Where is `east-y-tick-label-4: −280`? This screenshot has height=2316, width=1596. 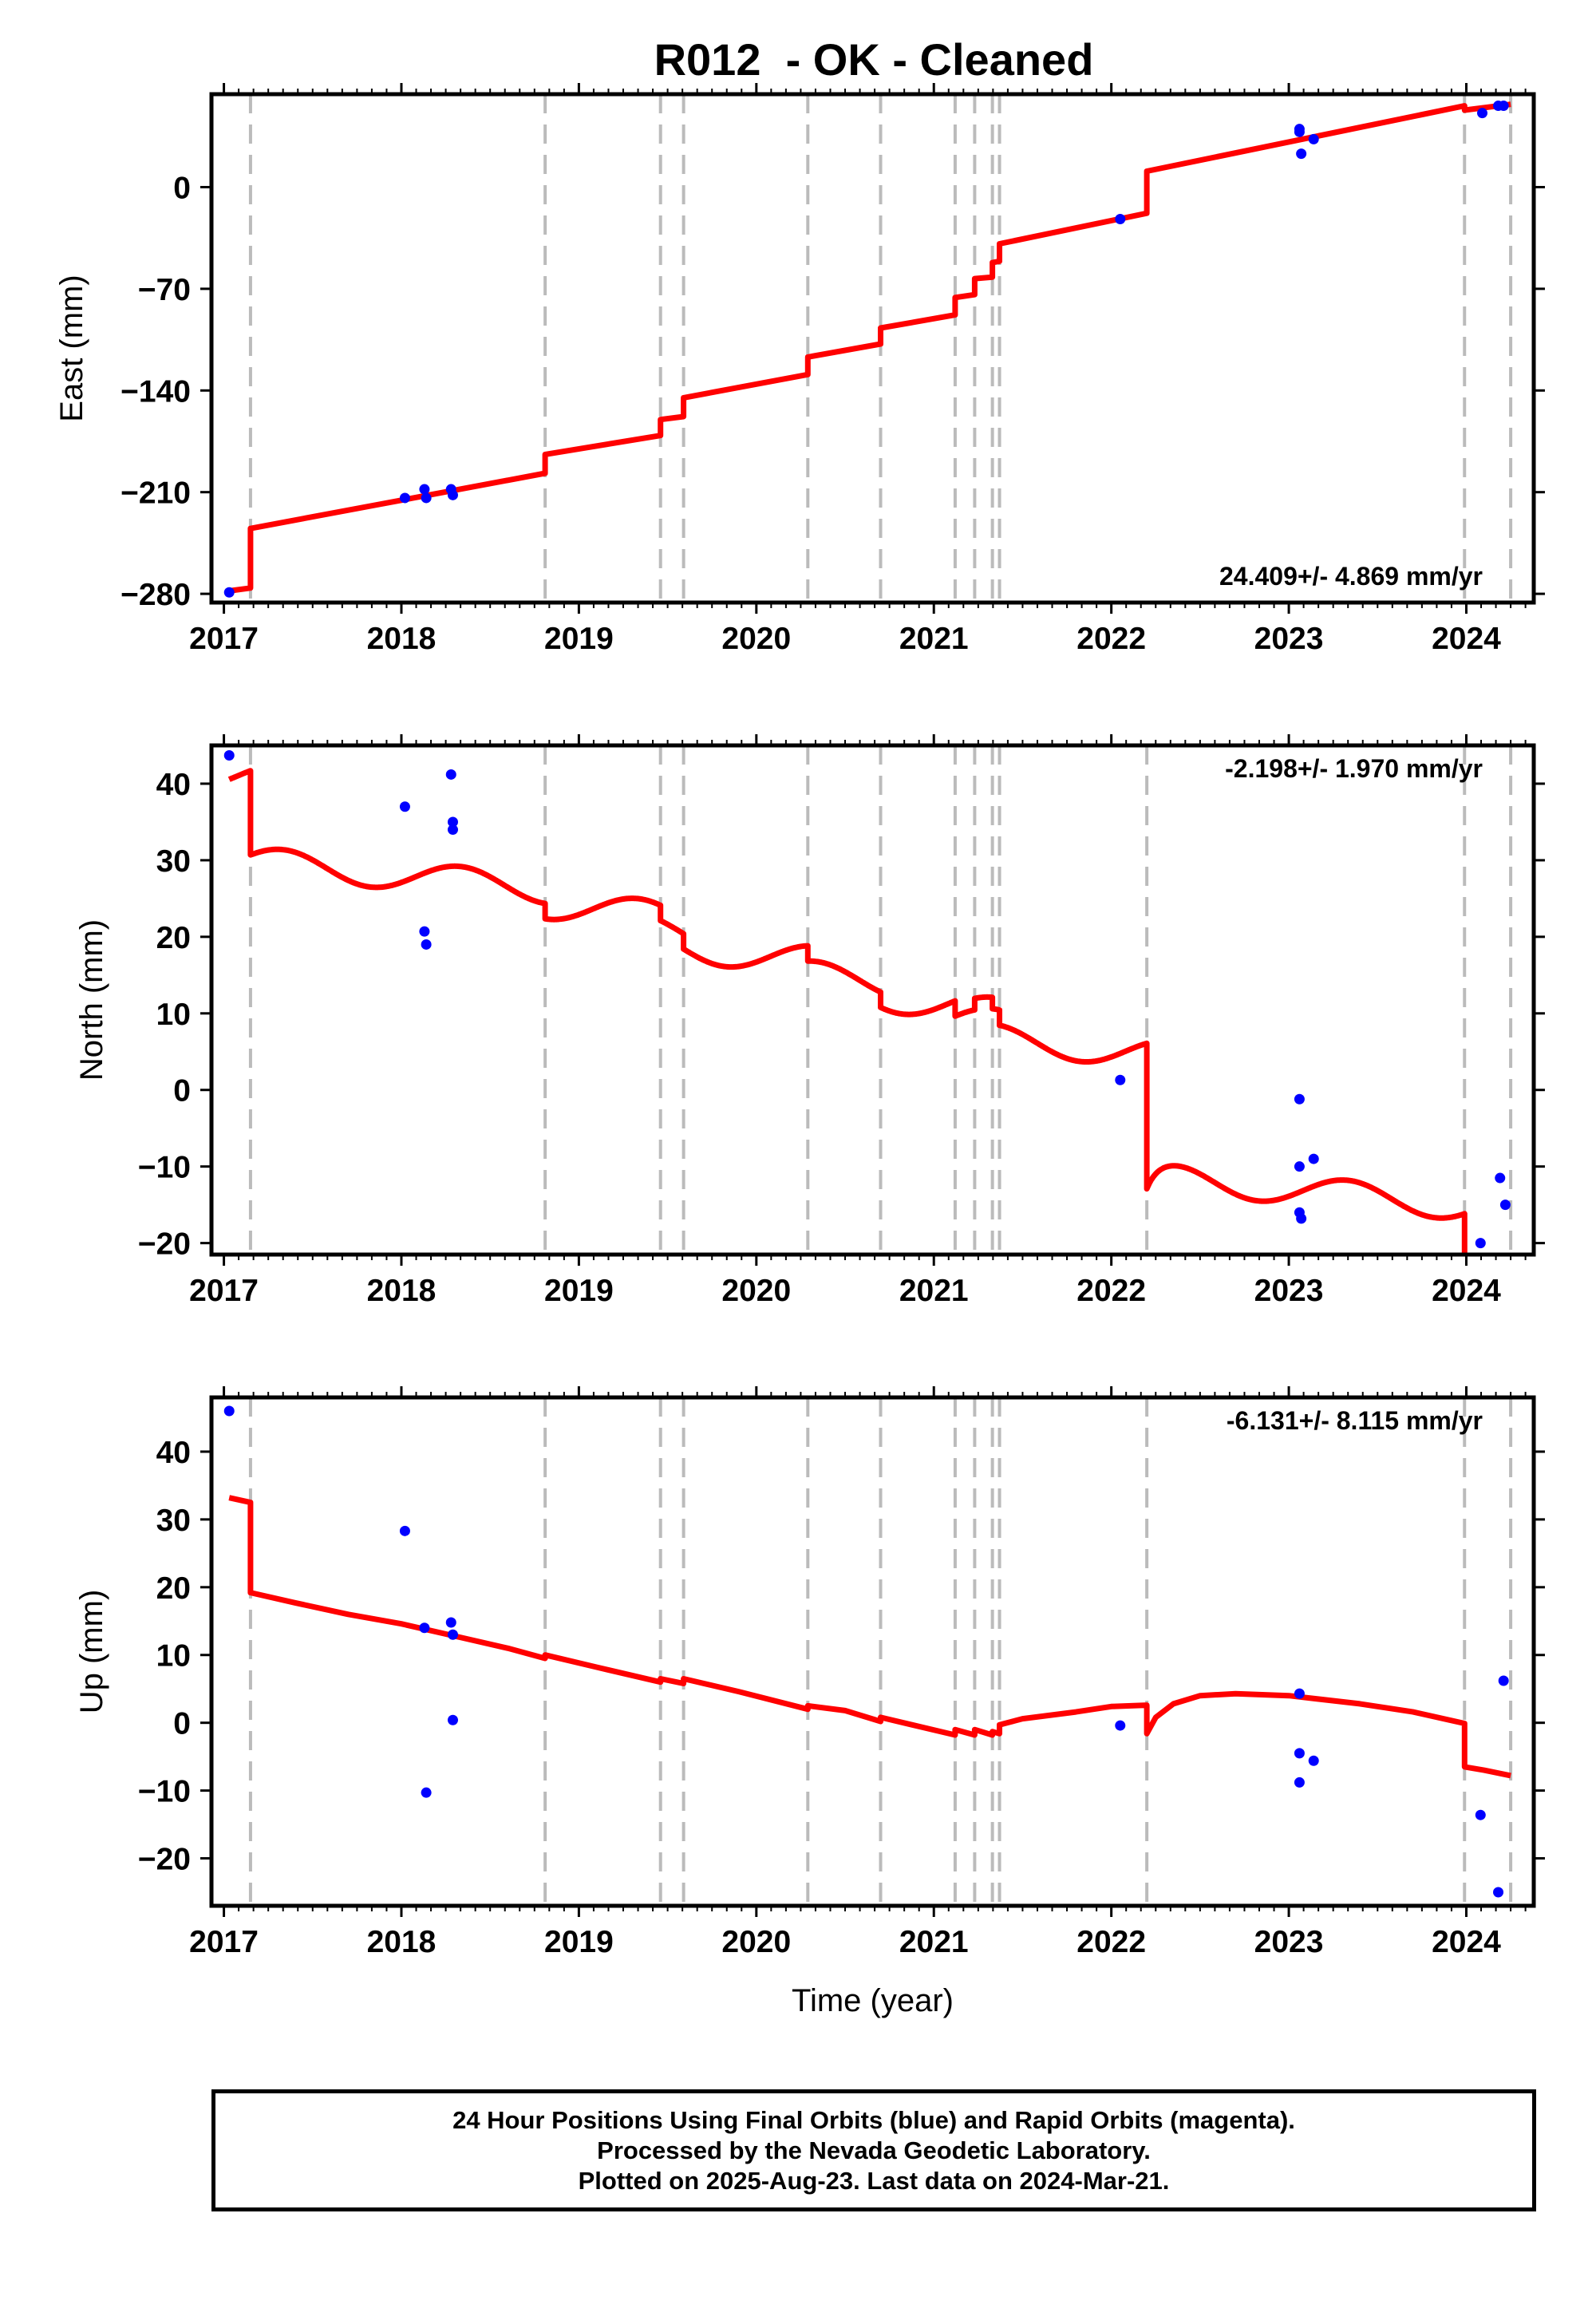
east-y-tick-label-4: −280 is located at coordinates (155, 595).